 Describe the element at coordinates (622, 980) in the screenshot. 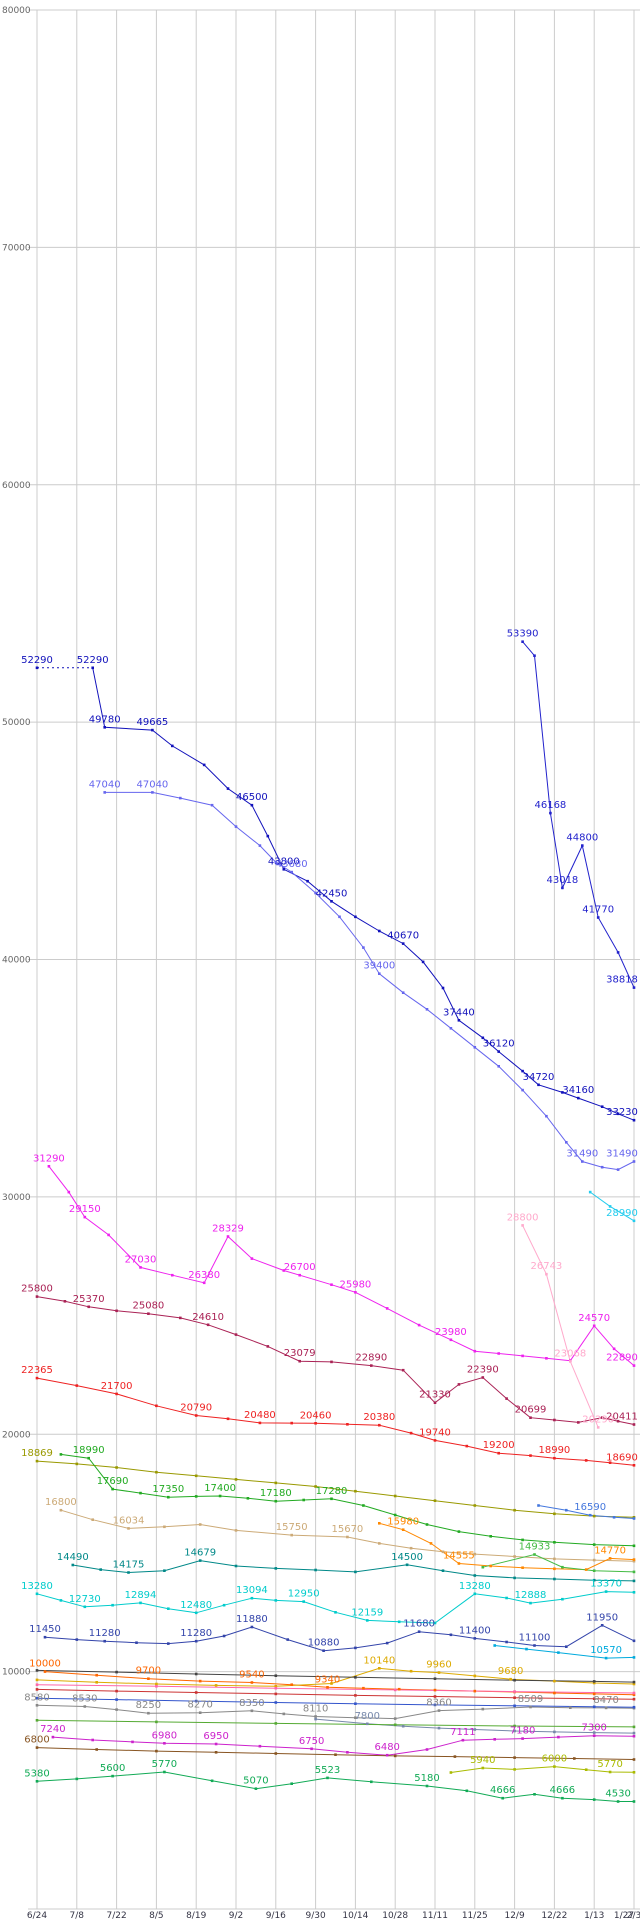

I see `svg-text: 38818` at that location.